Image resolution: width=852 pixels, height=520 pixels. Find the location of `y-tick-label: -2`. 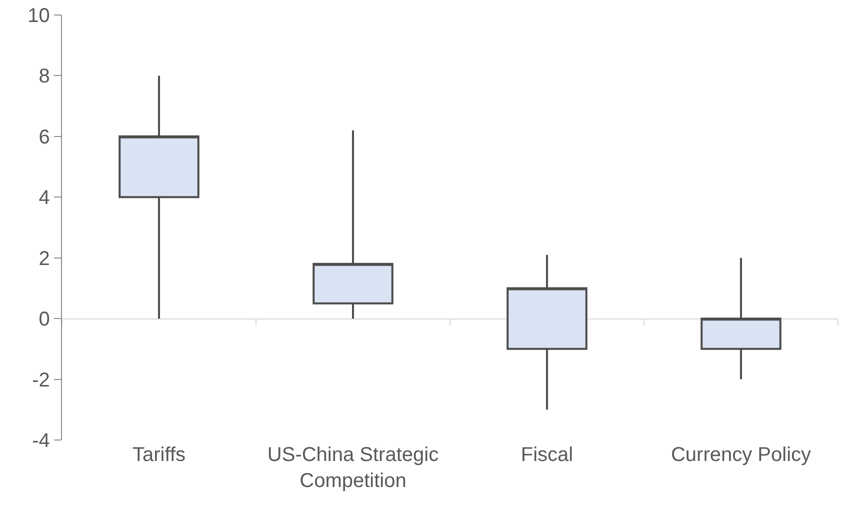

y-tick-label: -2 is located at coordinates (41, 380).